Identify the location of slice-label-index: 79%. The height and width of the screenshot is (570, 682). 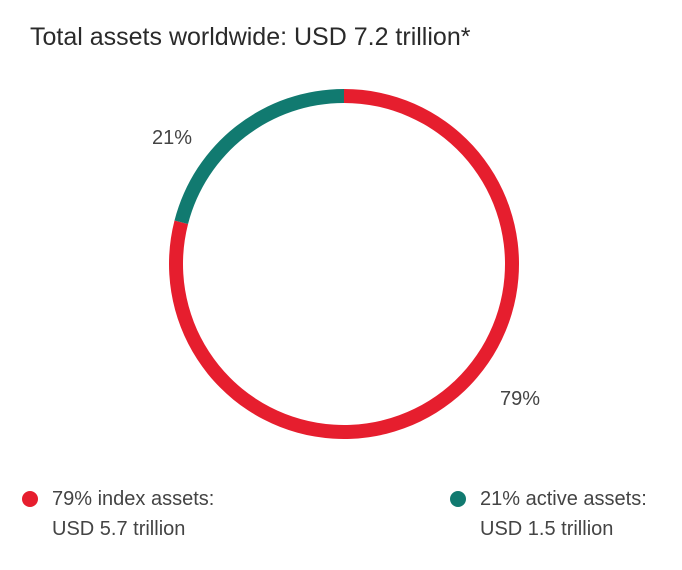
(520, 399).